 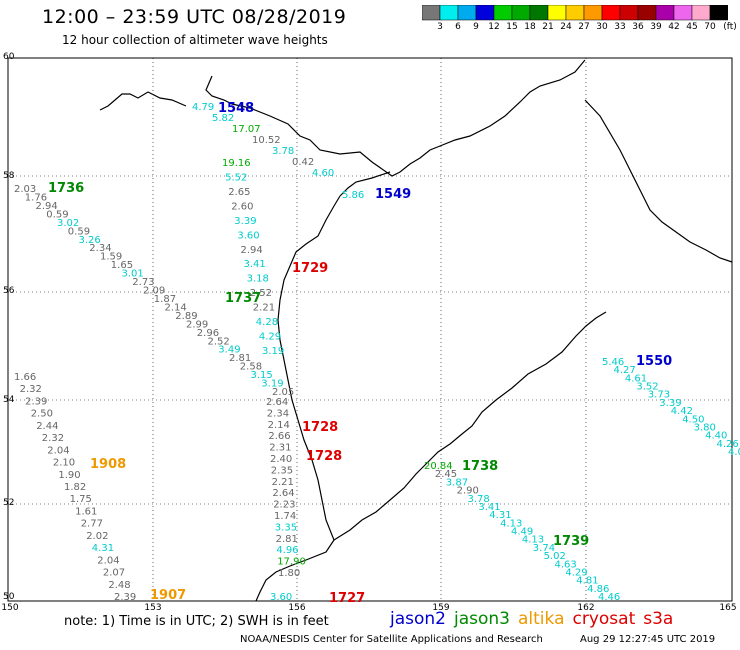 I want to click on color-scale-label: 39, so click(x=656, y=27).